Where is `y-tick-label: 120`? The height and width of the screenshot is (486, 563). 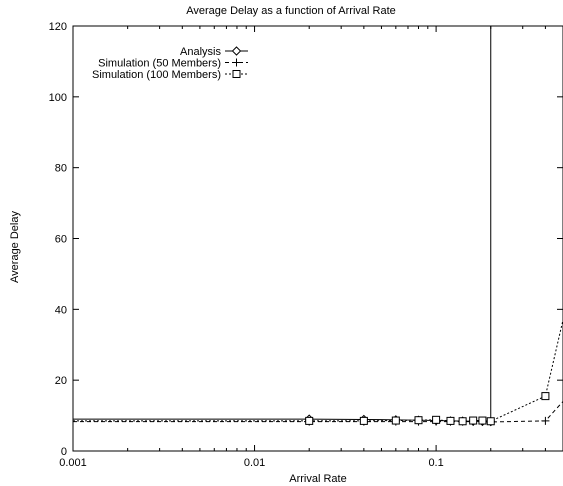
y-tick-label: 120 is located at coordinates (58, 27).